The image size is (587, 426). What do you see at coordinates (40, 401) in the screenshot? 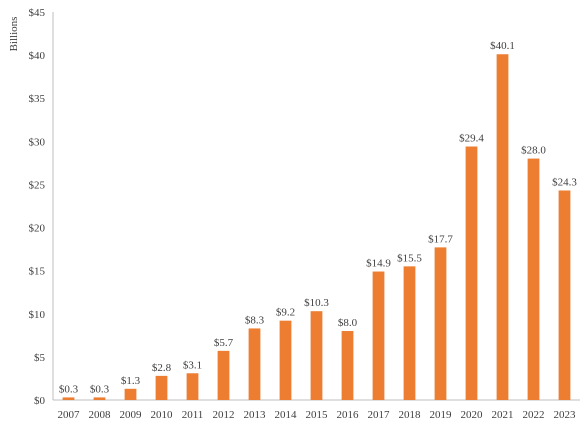
I see `y-tick-label: $0` at bounding box center [40, 401].